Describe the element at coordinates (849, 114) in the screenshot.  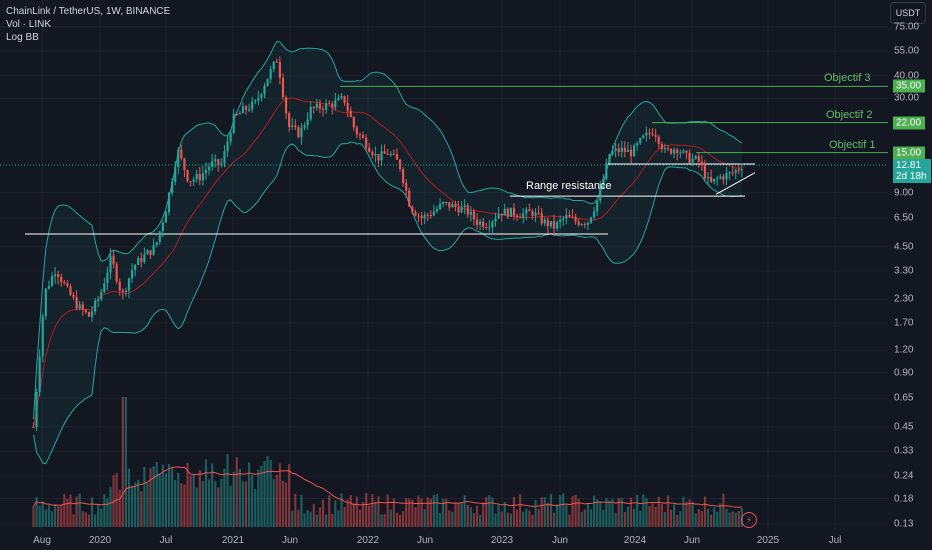
I see `objective-label: Objectif 2` at that location.